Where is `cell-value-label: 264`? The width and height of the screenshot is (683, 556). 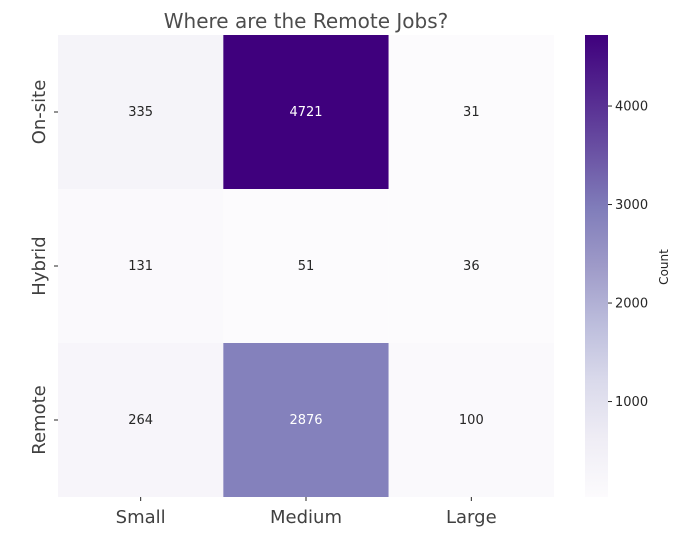 cell-value-label: 264 is located at coordinates (140, 420).